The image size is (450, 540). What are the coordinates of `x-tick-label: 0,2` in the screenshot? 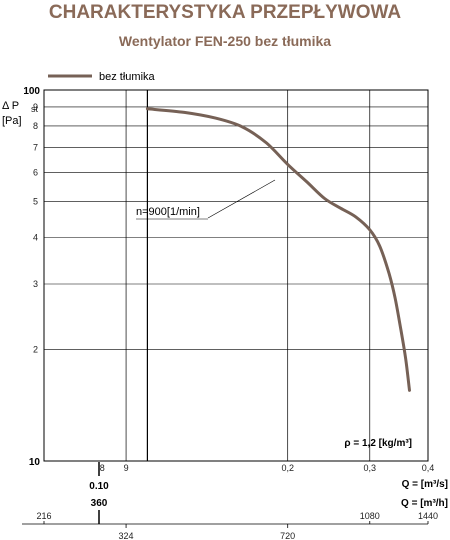 It's located at (287, 468).